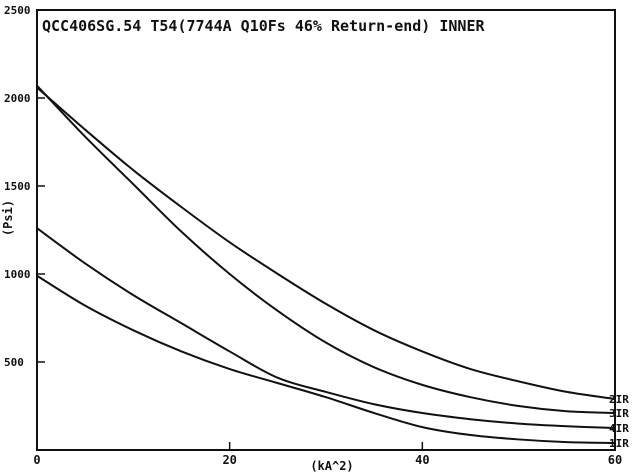 This screenshot has width=643, height=475. I want to click on x-tick-label: 20, so click(229, 460).